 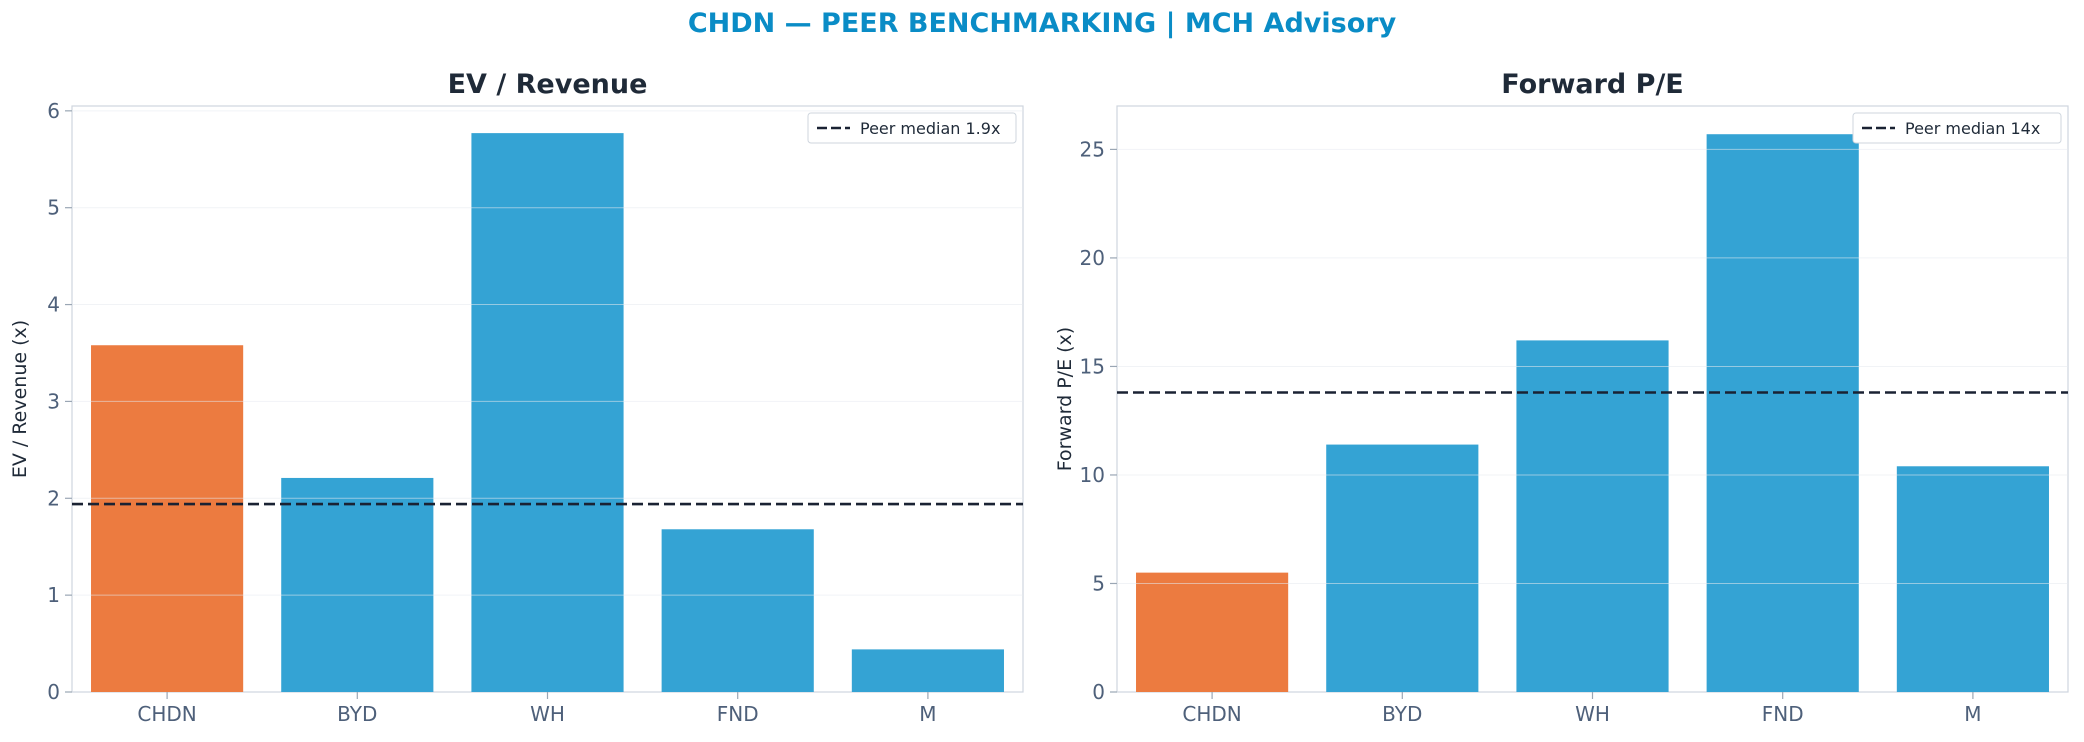 What do you see at coordinates (53, 305) in the screenshot?
I see `y-tick-label: 4` at bounding box center [53, 305].